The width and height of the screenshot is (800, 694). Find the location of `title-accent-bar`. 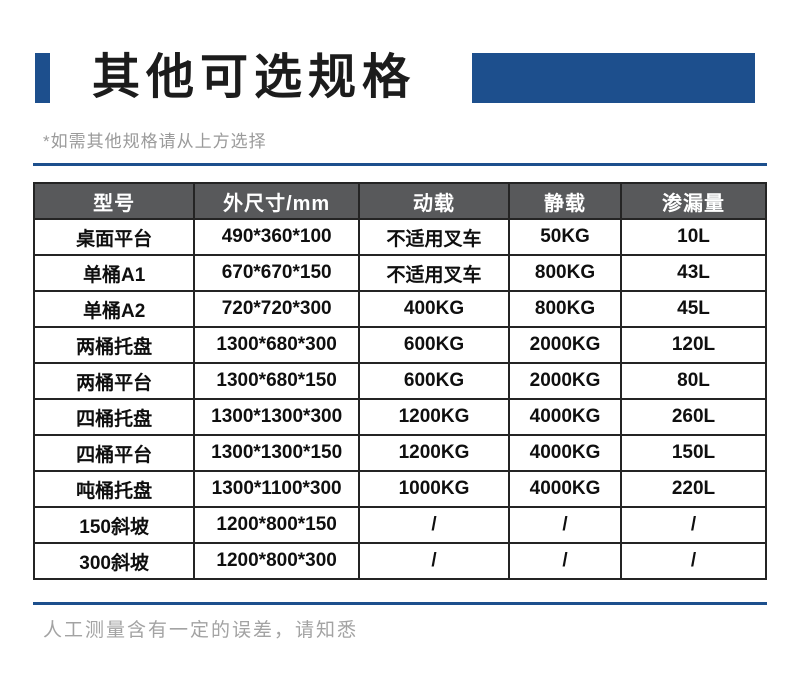

title-accent-bar is located at coordinates (42, 78).